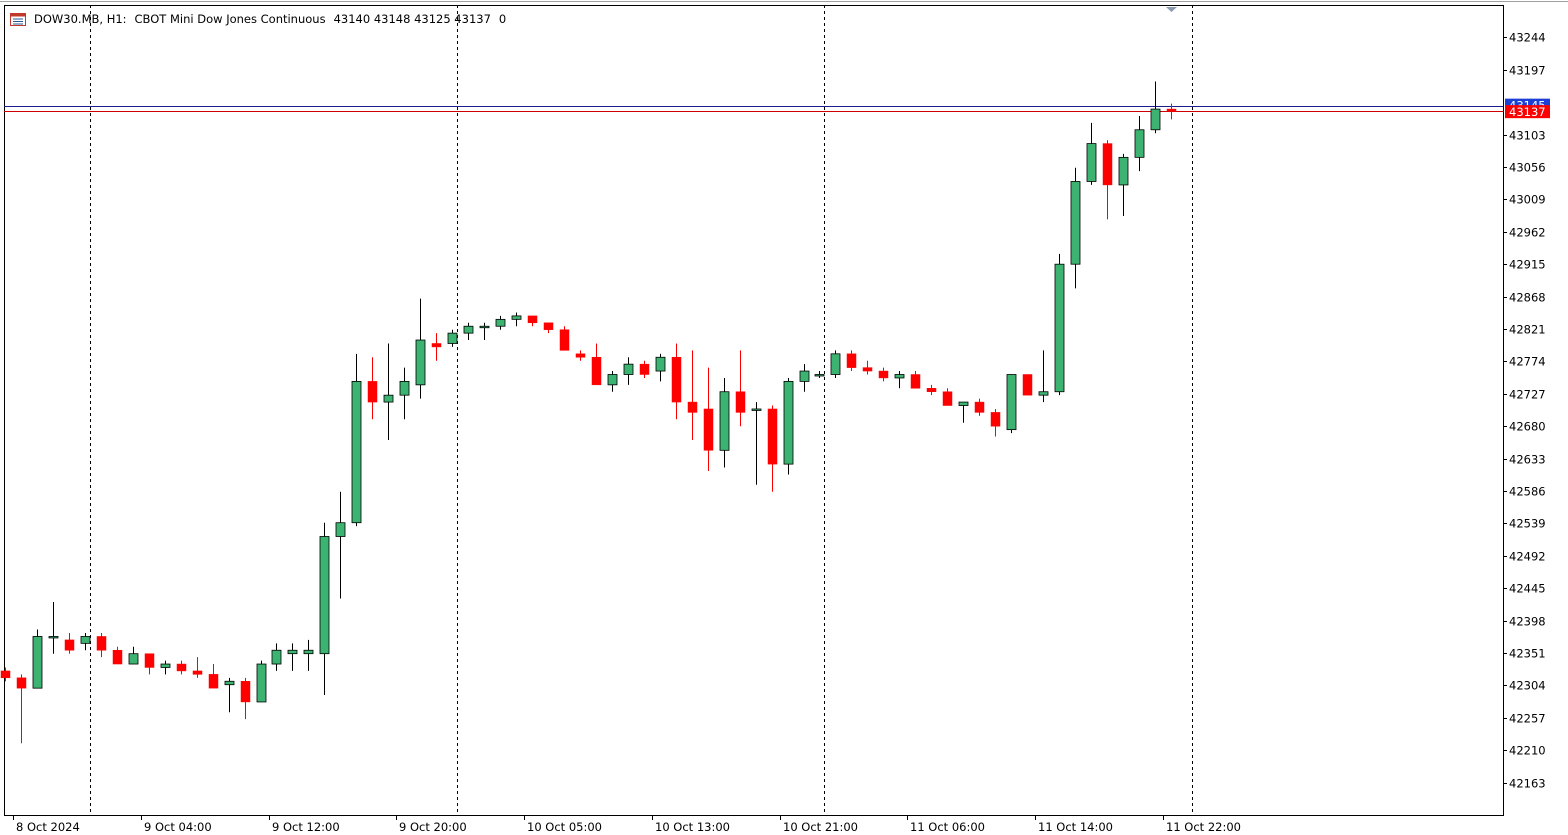 This screenshot has width=1568, height=835. What do you see at coordinates (692, 827) in the screenshot?
I see `time-tick-label: 10 Oct 13:00` at bounding box center [692, 827].